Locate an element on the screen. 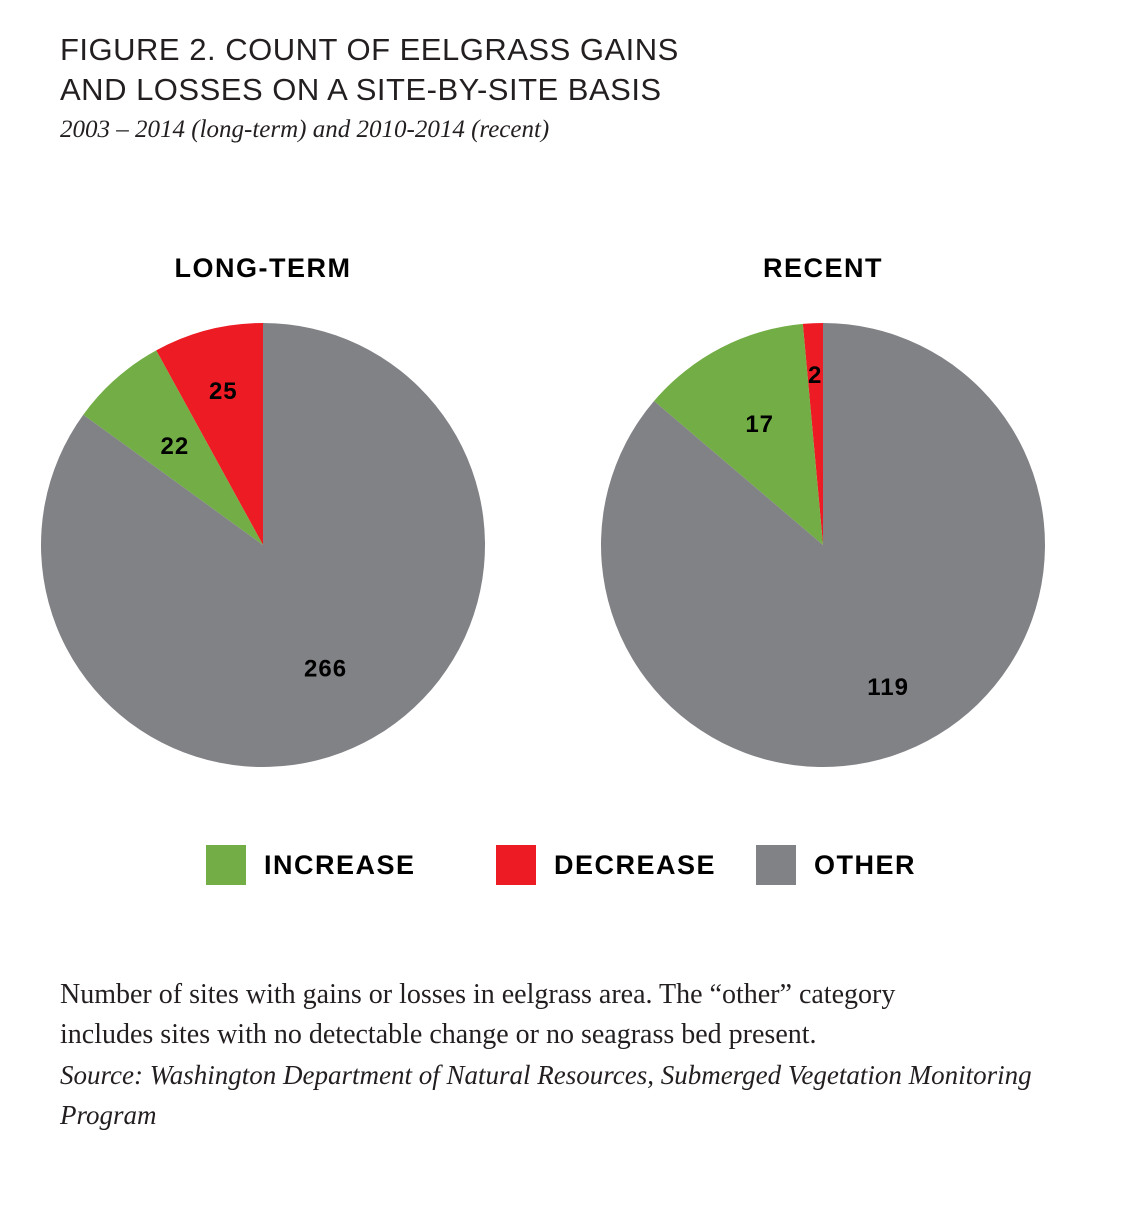  legend-swatch-increase is located at coordinates (226, 865).